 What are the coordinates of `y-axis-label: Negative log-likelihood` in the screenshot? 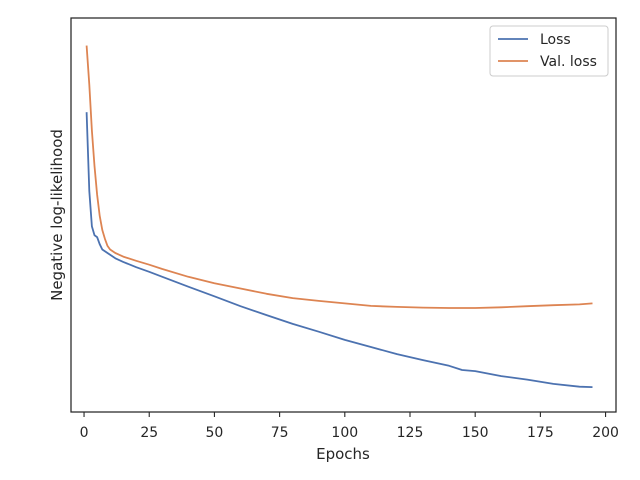 It's located at (57, 215).